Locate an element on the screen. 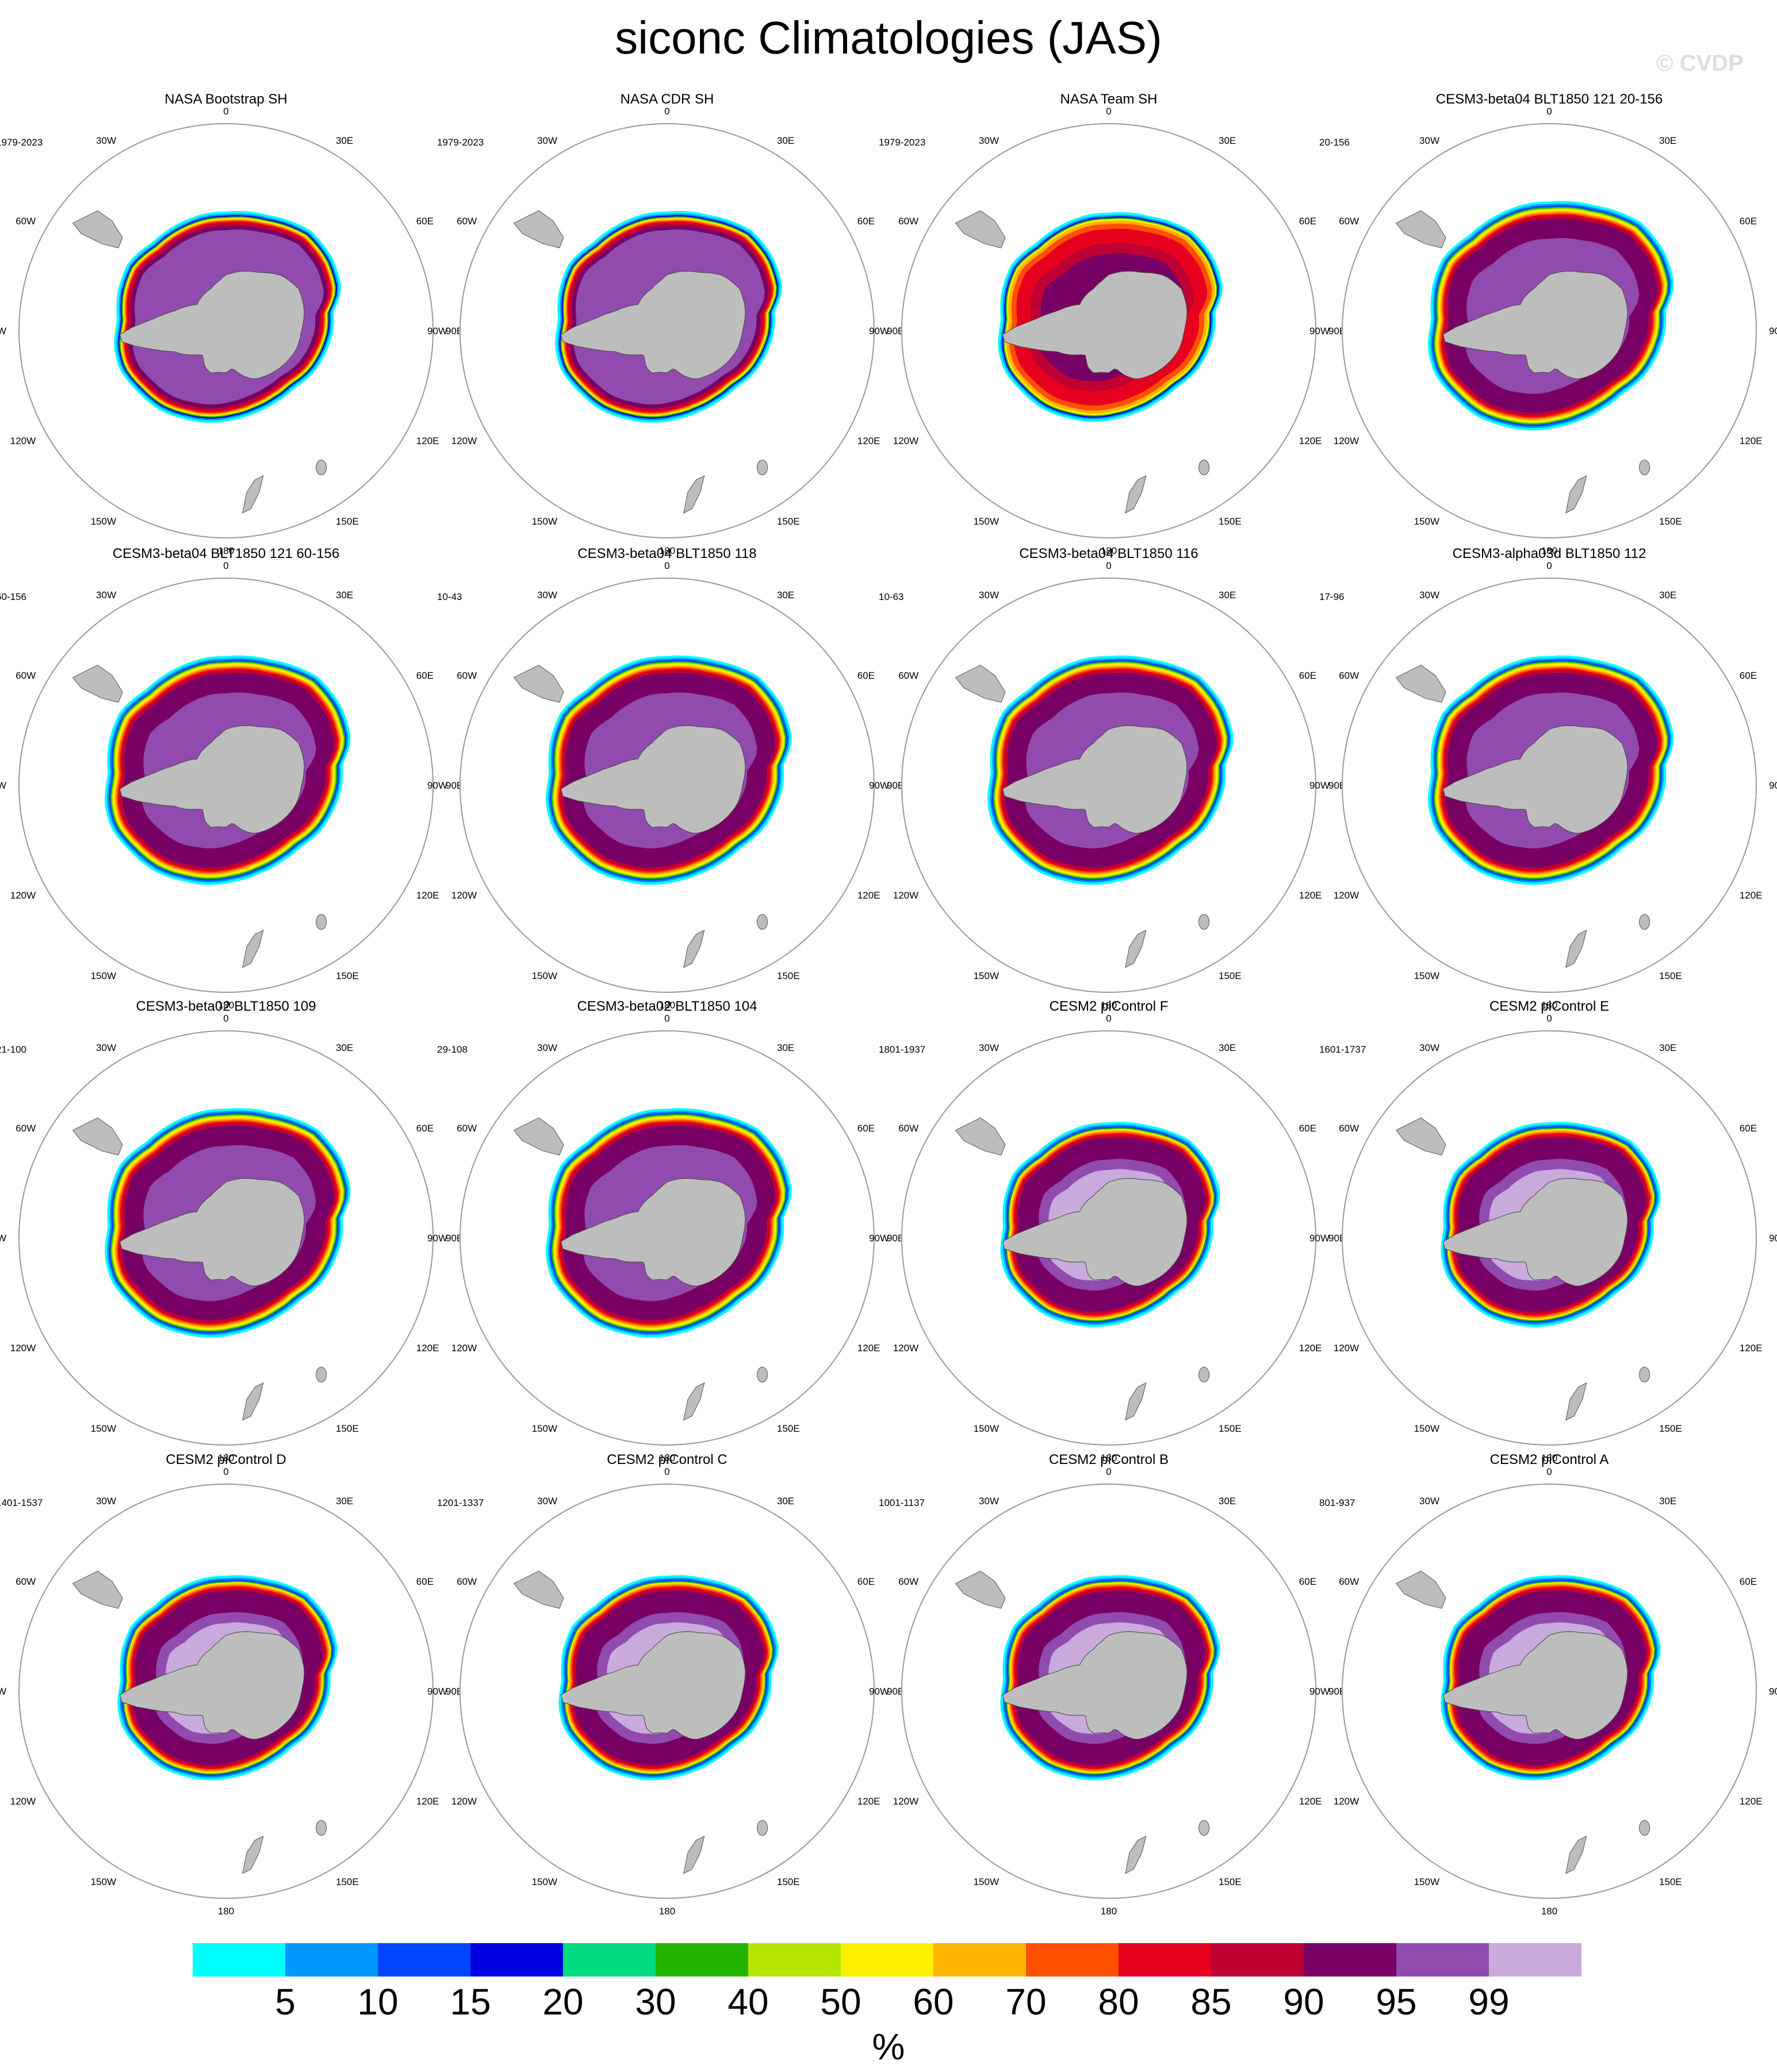 The width and height of the screenshot is (1777, 2072). panel-title: CESM3-beta02 BLT1850 109 is located at coordinates (226, 1007).